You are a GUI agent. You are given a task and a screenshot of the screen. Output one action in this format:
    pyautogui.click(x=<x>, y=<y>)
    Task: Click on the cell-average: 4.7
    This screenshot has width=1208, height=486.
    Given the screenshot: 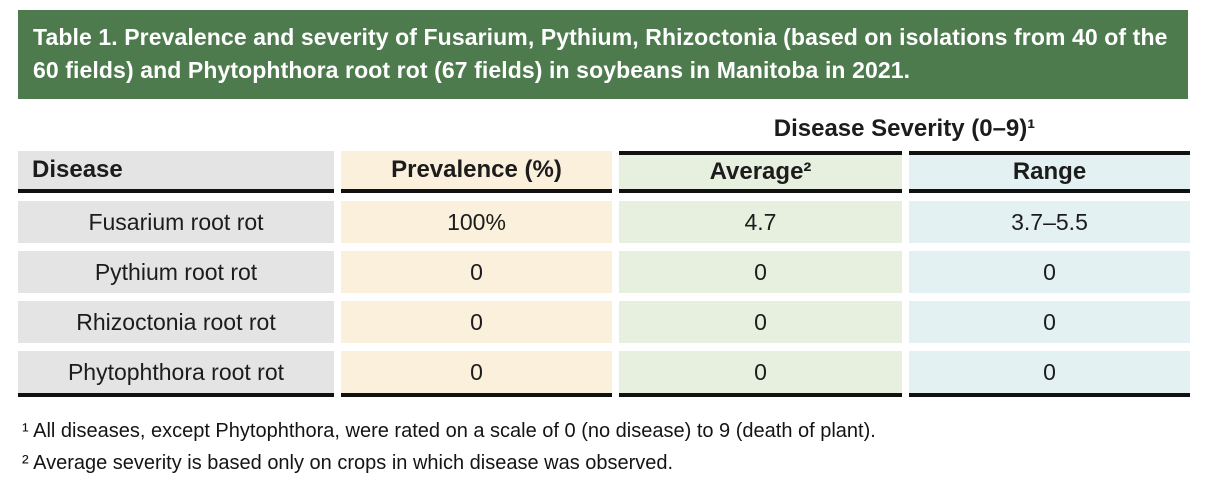 What is the action you would take?
    pyautogui.click(x=760, y=222)
    